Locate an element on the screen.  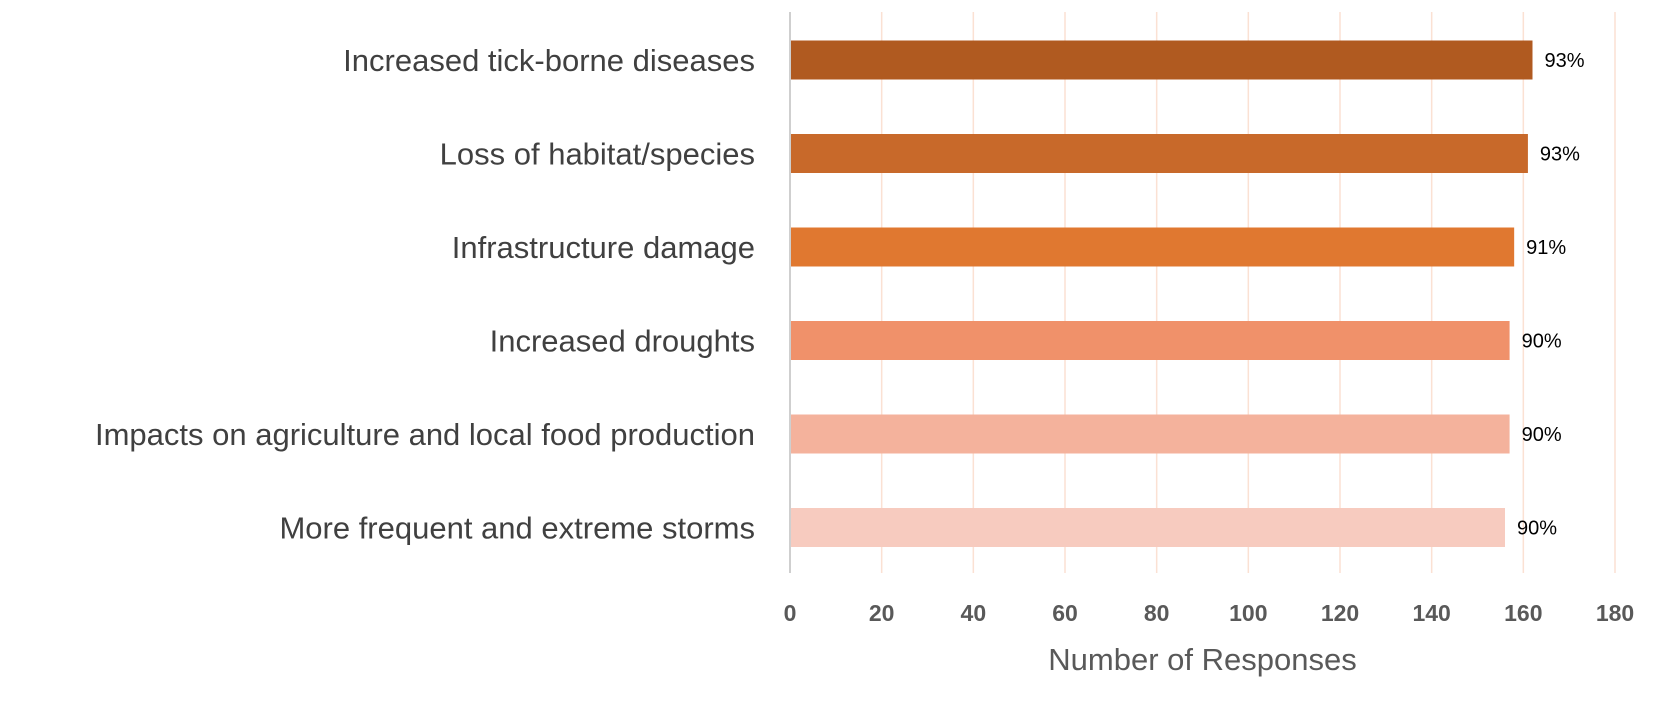
x-tick-label: 100 is located at coordinates (1248, 613).